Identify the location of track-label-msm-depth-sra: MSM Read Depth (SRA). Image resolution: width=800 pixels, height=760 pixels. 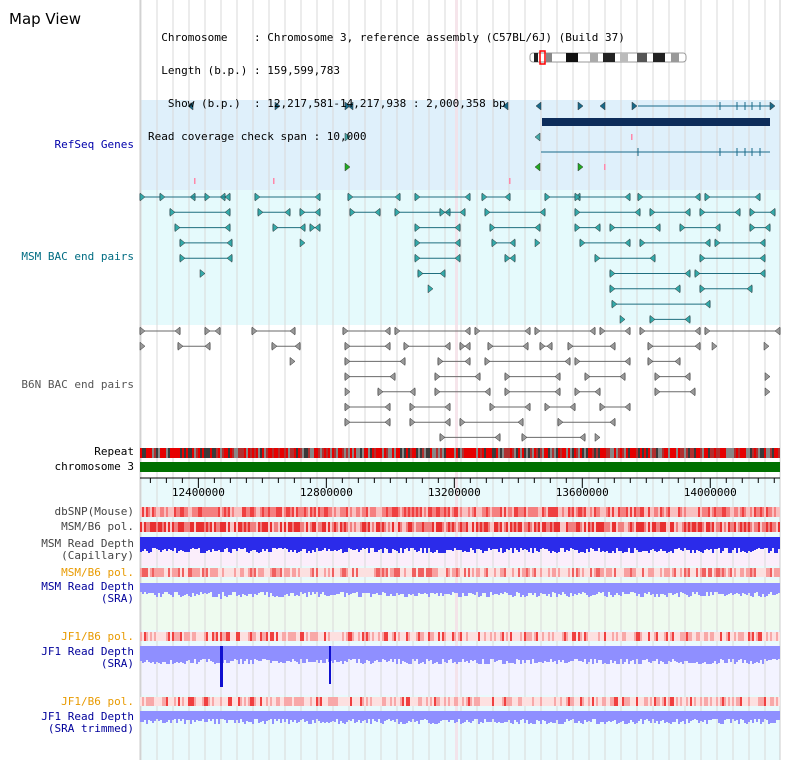
(87, 592).